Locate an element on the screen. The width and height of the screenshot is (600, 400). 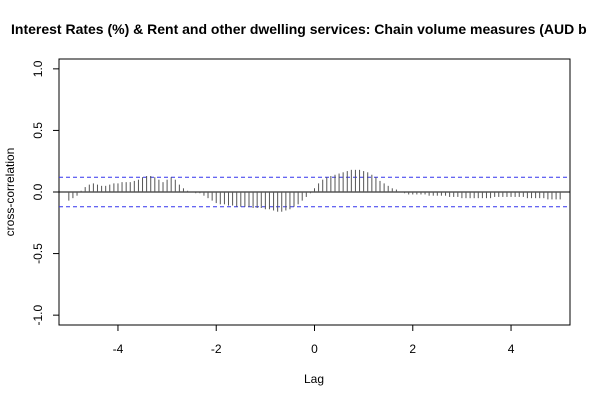
y-tick-label: -0.5 is located at coordinates (38, 253).